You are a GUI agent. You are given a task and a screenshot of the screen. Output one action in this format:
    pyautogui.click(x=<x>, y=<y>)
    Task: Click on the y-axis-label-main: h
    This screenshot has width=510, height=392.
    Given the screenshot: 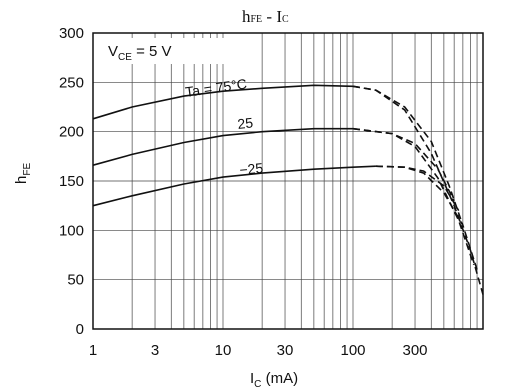 What is the action you would take?
    pyautogui.click(x=21, y=180)
    